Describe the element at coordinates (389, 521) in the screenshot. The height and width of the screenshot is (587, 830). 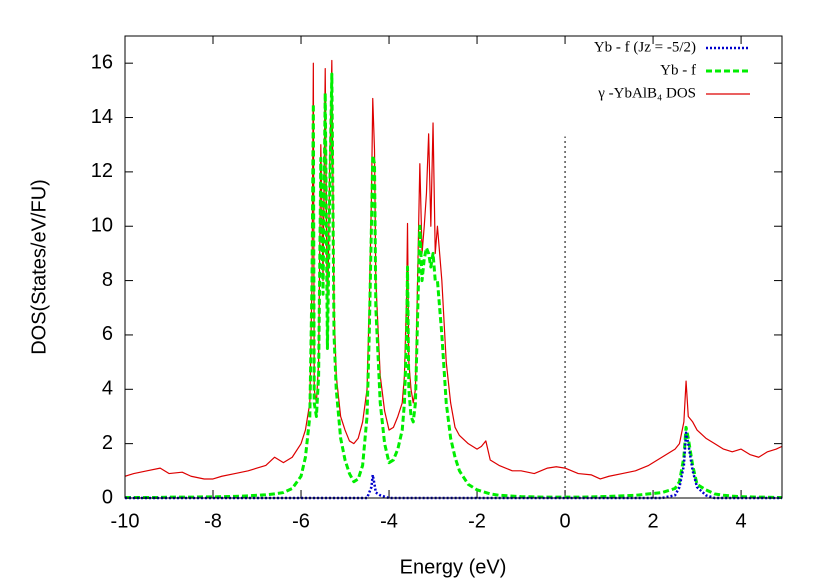
I see `x-tick-label: -4` at that location.